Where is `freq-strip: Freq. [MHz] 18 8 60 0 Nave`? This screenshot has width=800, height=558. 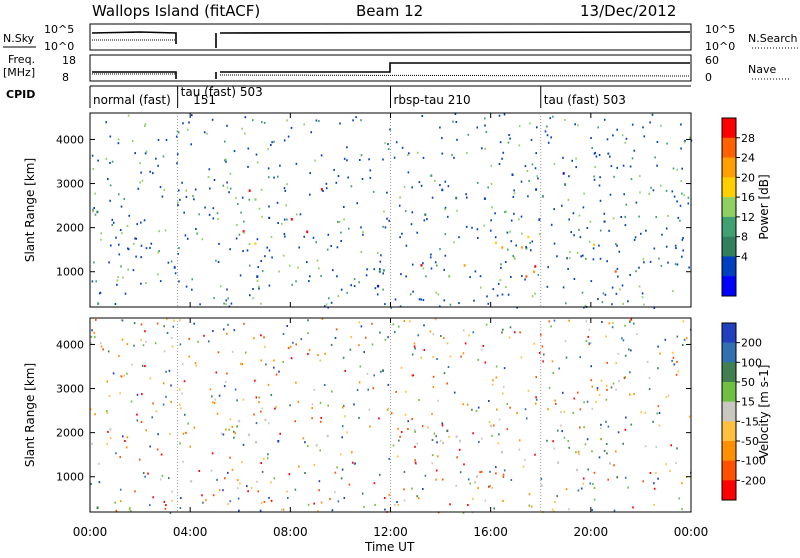 freq-strip: Freq. [MHz] 18 8 60 0 Nave is located at coordinates (396, 68).